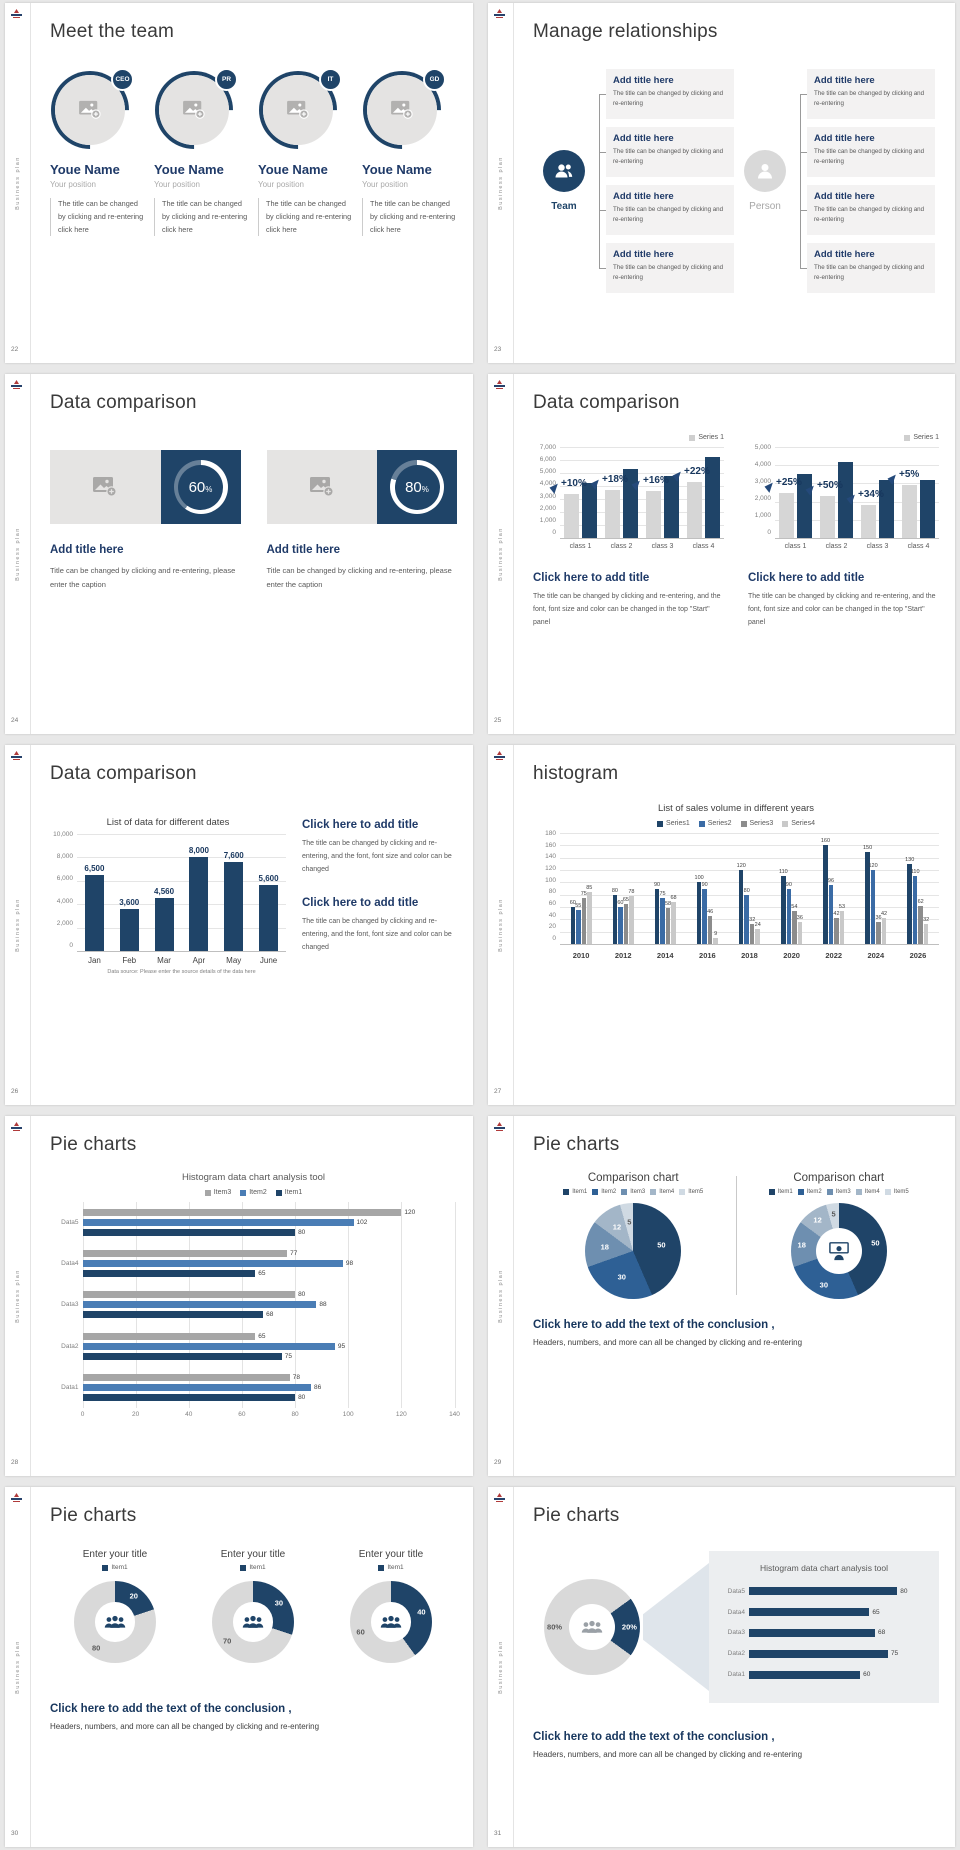 This screenshot has height=1850, width=960. What do you see at coordinates (498, 1462) in the screenshot?
I see `slide-number: 29` at bounding box center [498, 1462].